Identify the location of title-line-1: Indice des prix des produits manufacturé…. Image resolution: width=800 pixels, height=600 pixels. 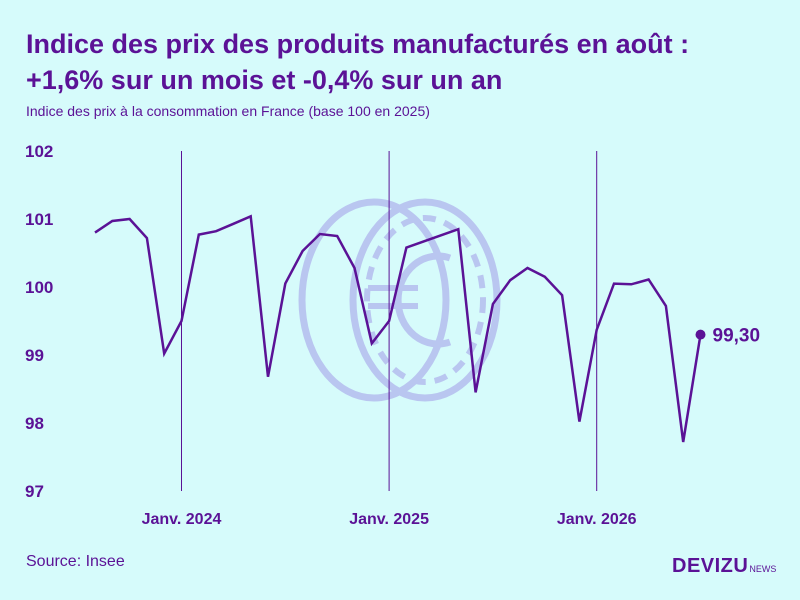
(358, 44).